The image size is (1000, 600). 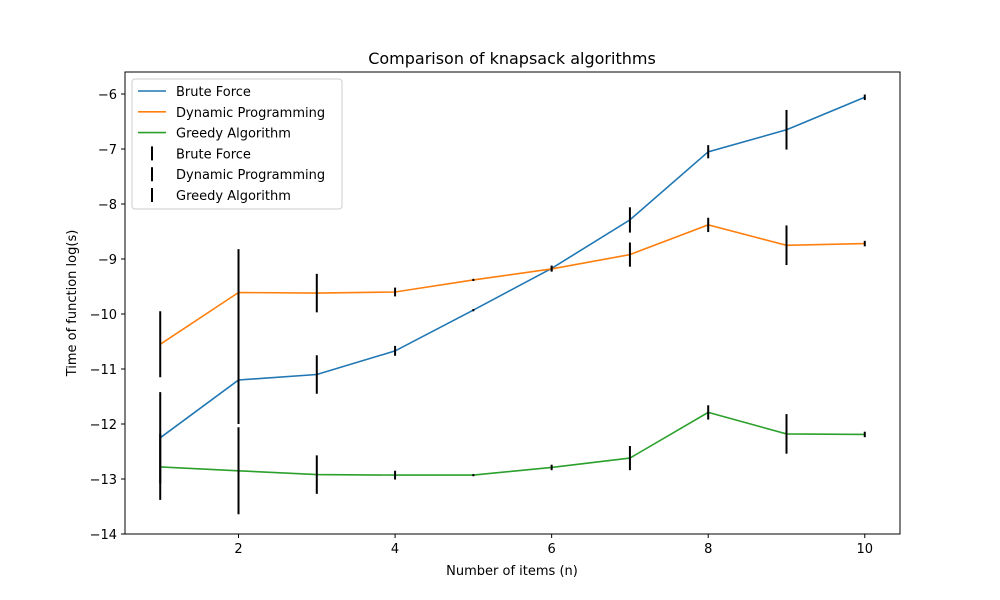 I want to click on x-axis-ticks: 2 4 6 8 10, so click(x=553, y=545).